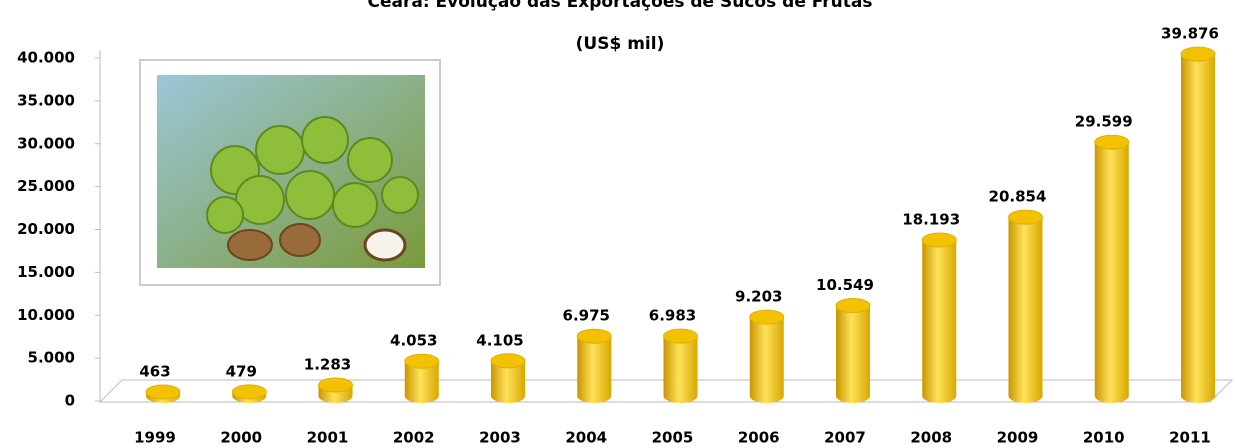  Describe the element at coordinates (759, 438) in the screenshot. I see `x-tick-label: 2006` at that location.